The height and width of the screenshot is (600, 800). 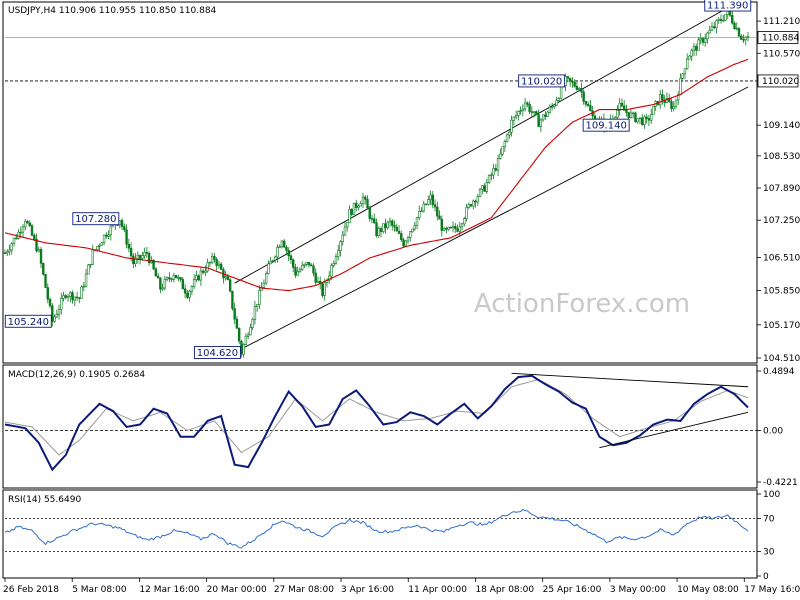 What do you see at coordinates (781, 326) in the screenshot?
I see `price-tick-label: 105.170` at bounding box center [781, 326].